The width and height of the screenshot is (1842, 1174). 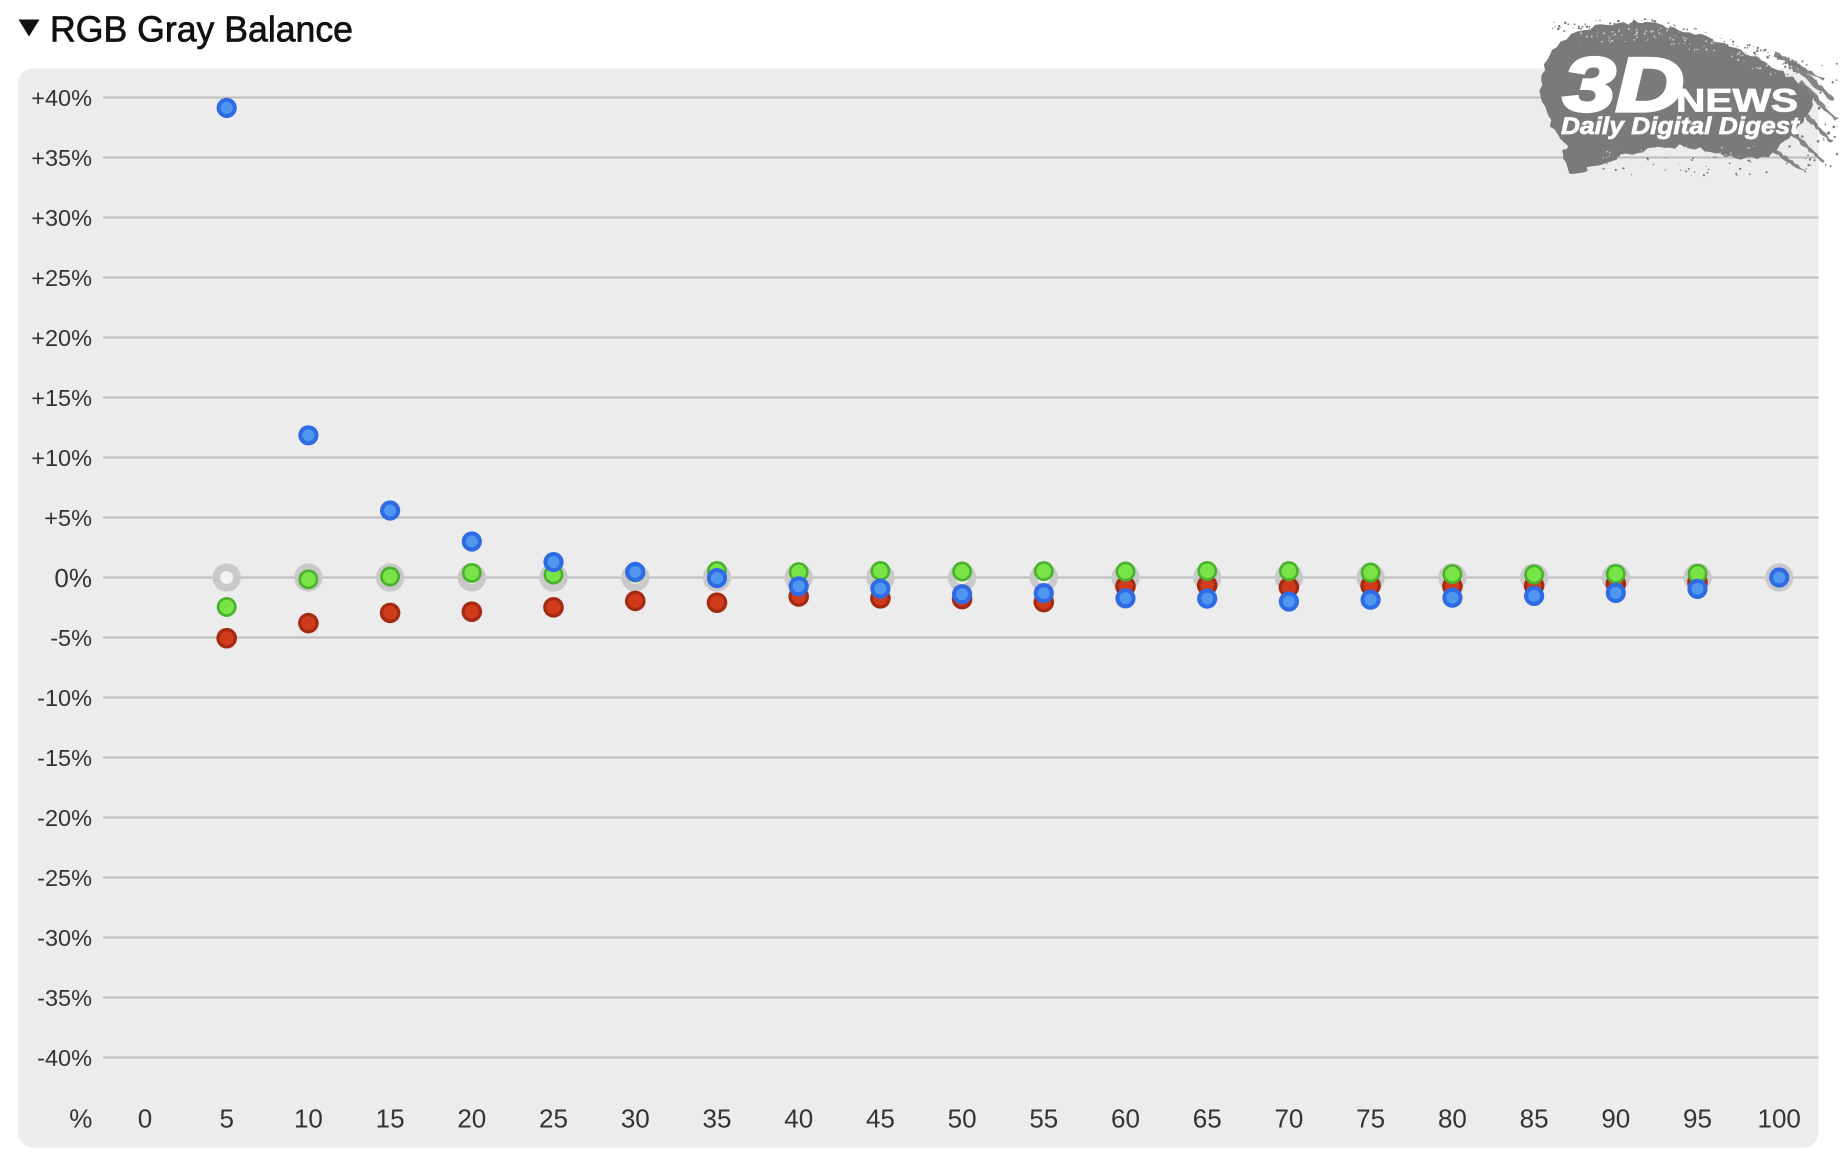 I want to click on svg-text: -5%, so click(x=71, y=638).